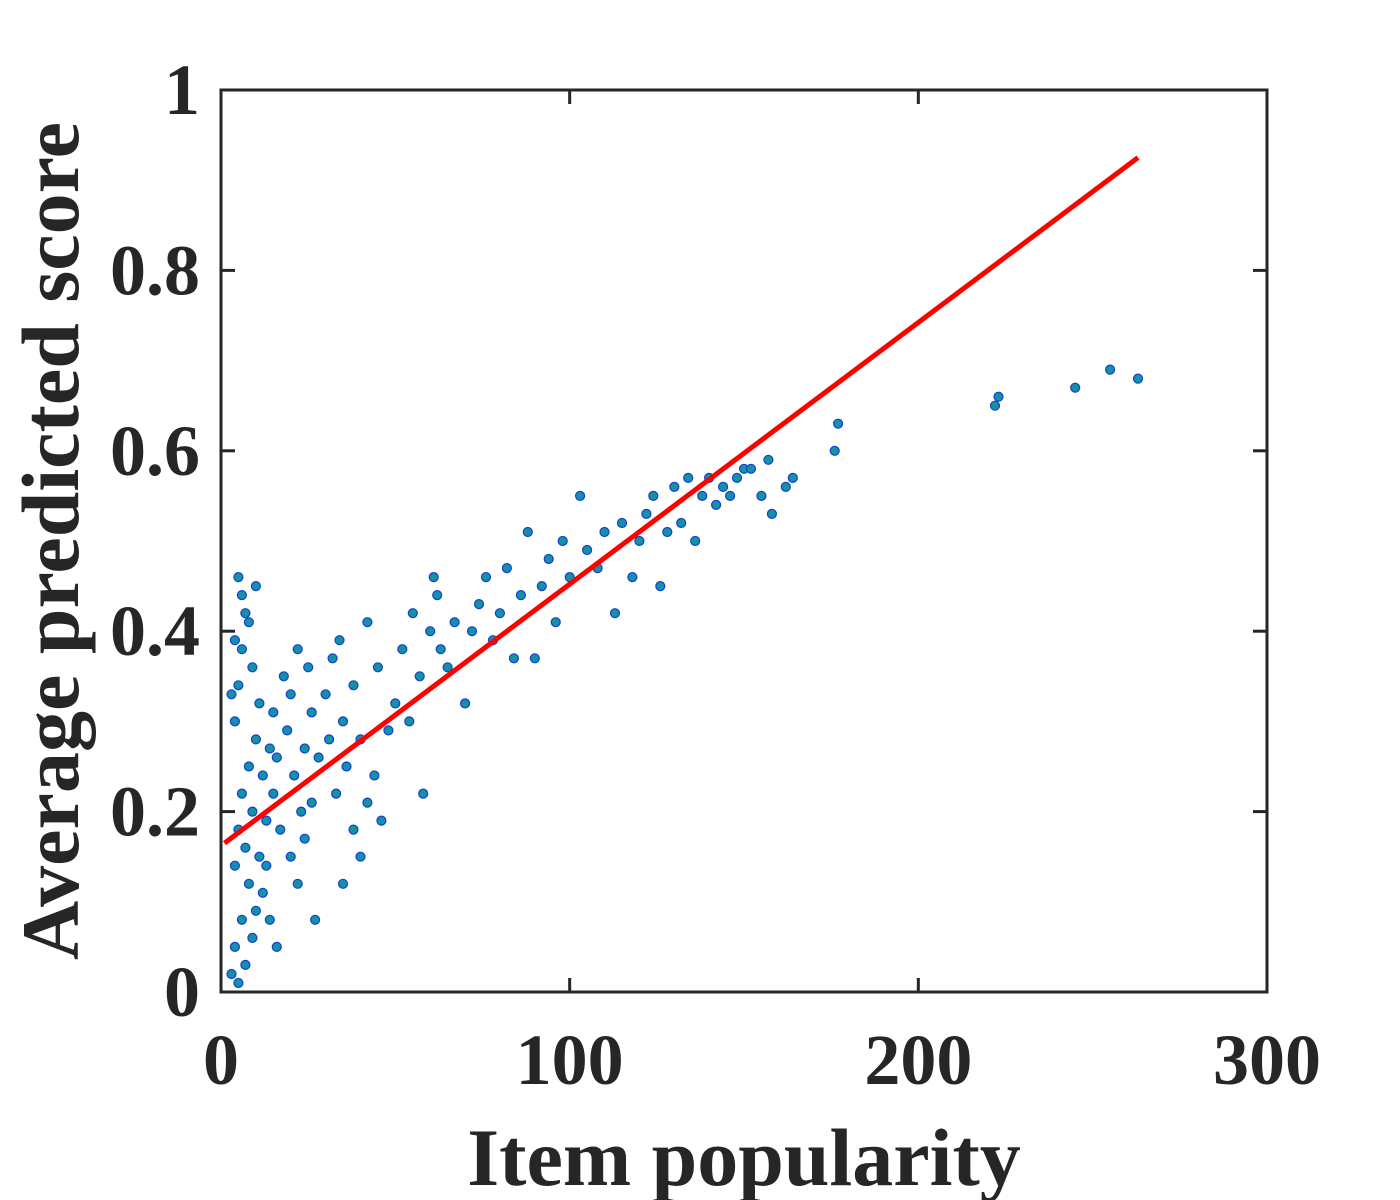 The height and width of the screenshot is (1200, 1400). I want to click on y-tick-label-4: 0.8, so click(155, 270).